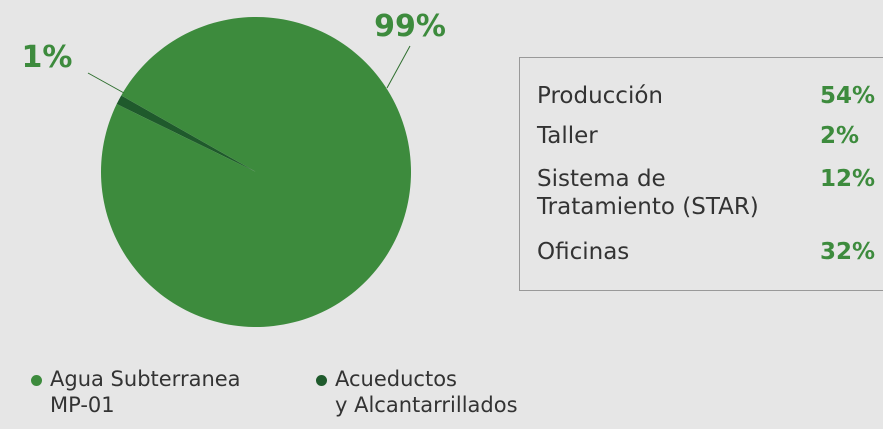  What do you see at coordinates (47, 57) in the screenshot?
I see `value-label: 1%` at bounding box center [47, 57].